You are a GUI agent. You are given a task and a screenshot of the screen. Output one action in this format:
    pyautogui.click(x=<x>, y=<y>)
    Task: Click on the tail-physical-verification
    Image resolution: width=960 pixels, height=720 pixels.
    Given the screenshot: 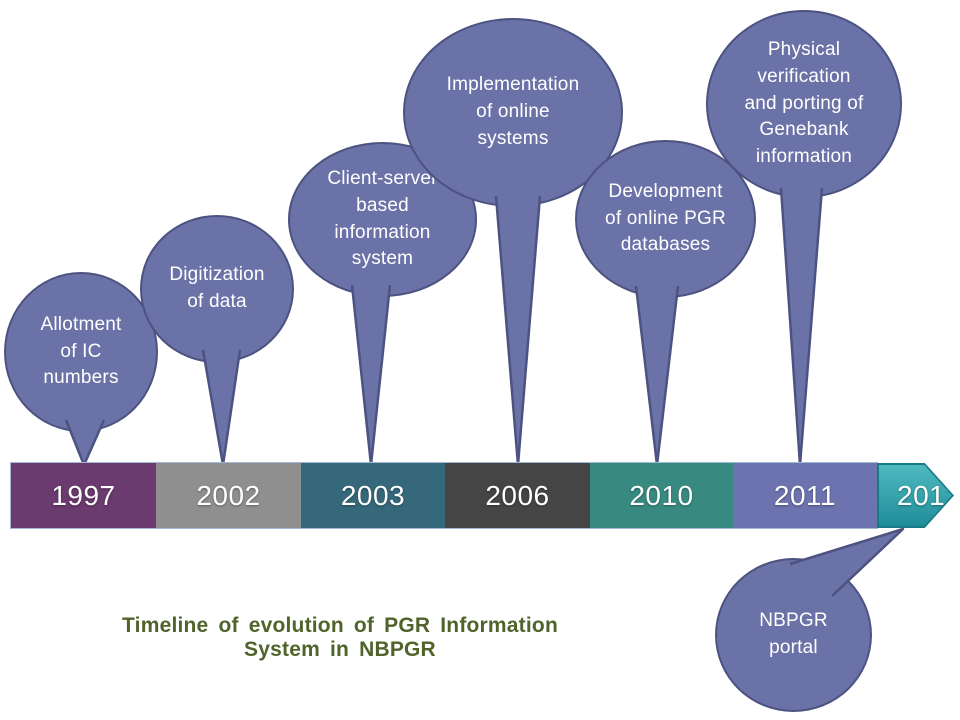 What is the action you would take?
    pyautogui.click(x=801, y=327)
    